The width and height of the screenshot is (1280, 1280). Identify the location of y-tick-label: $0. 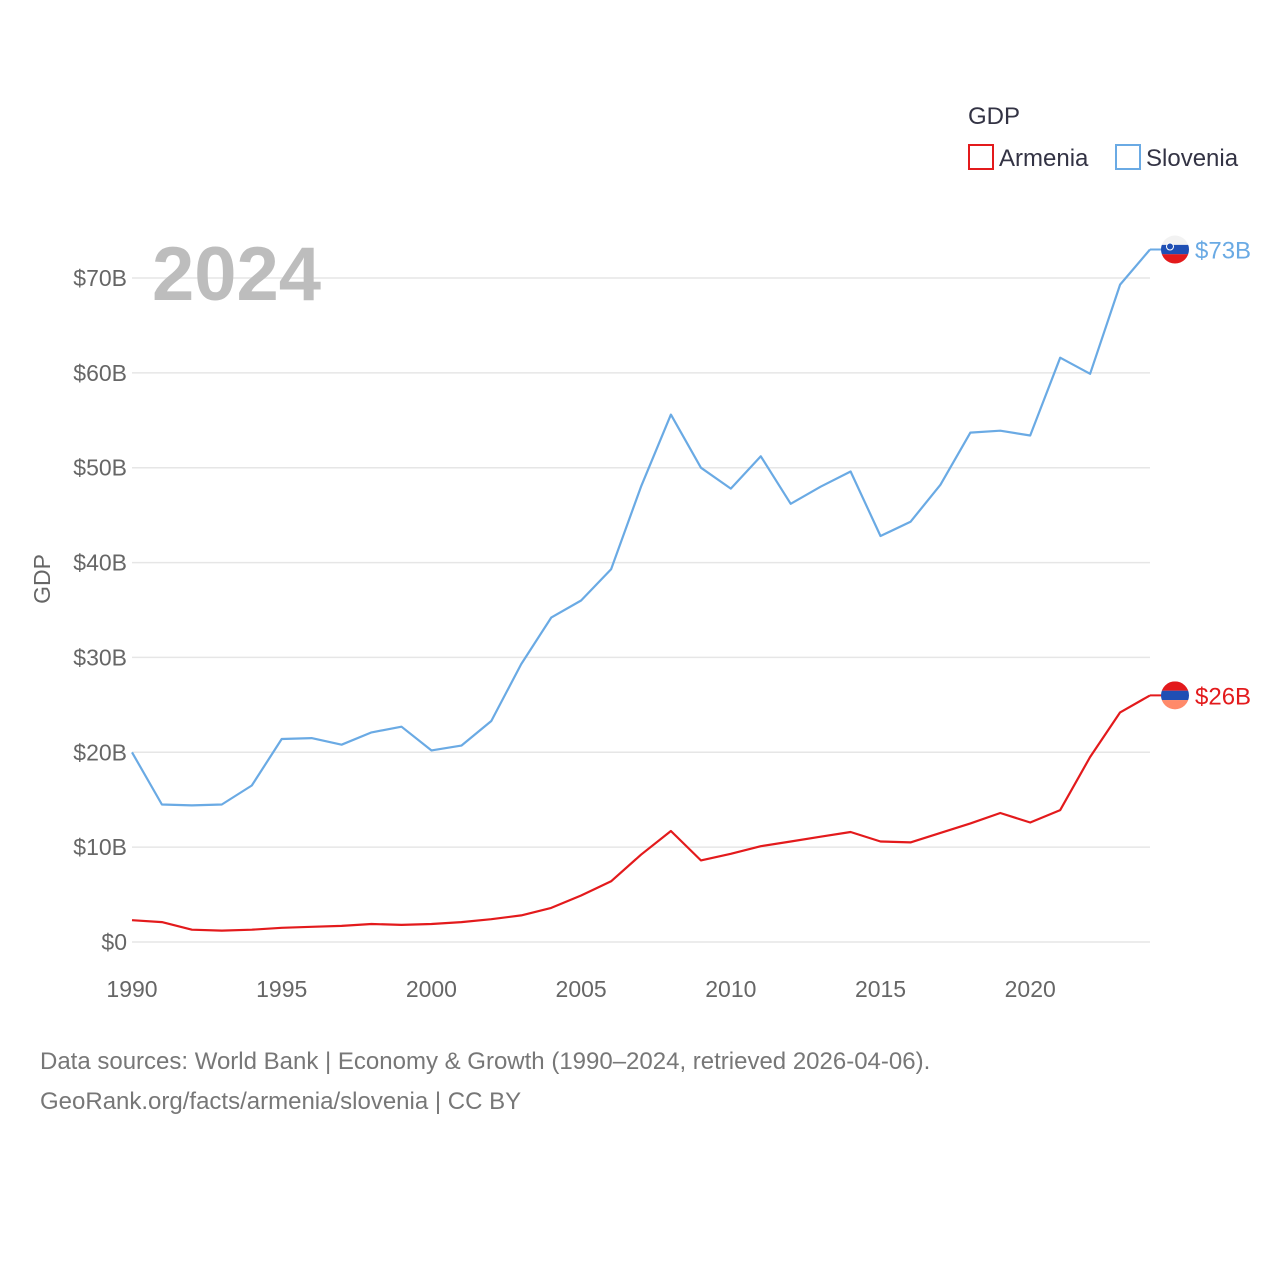
(114, 942).